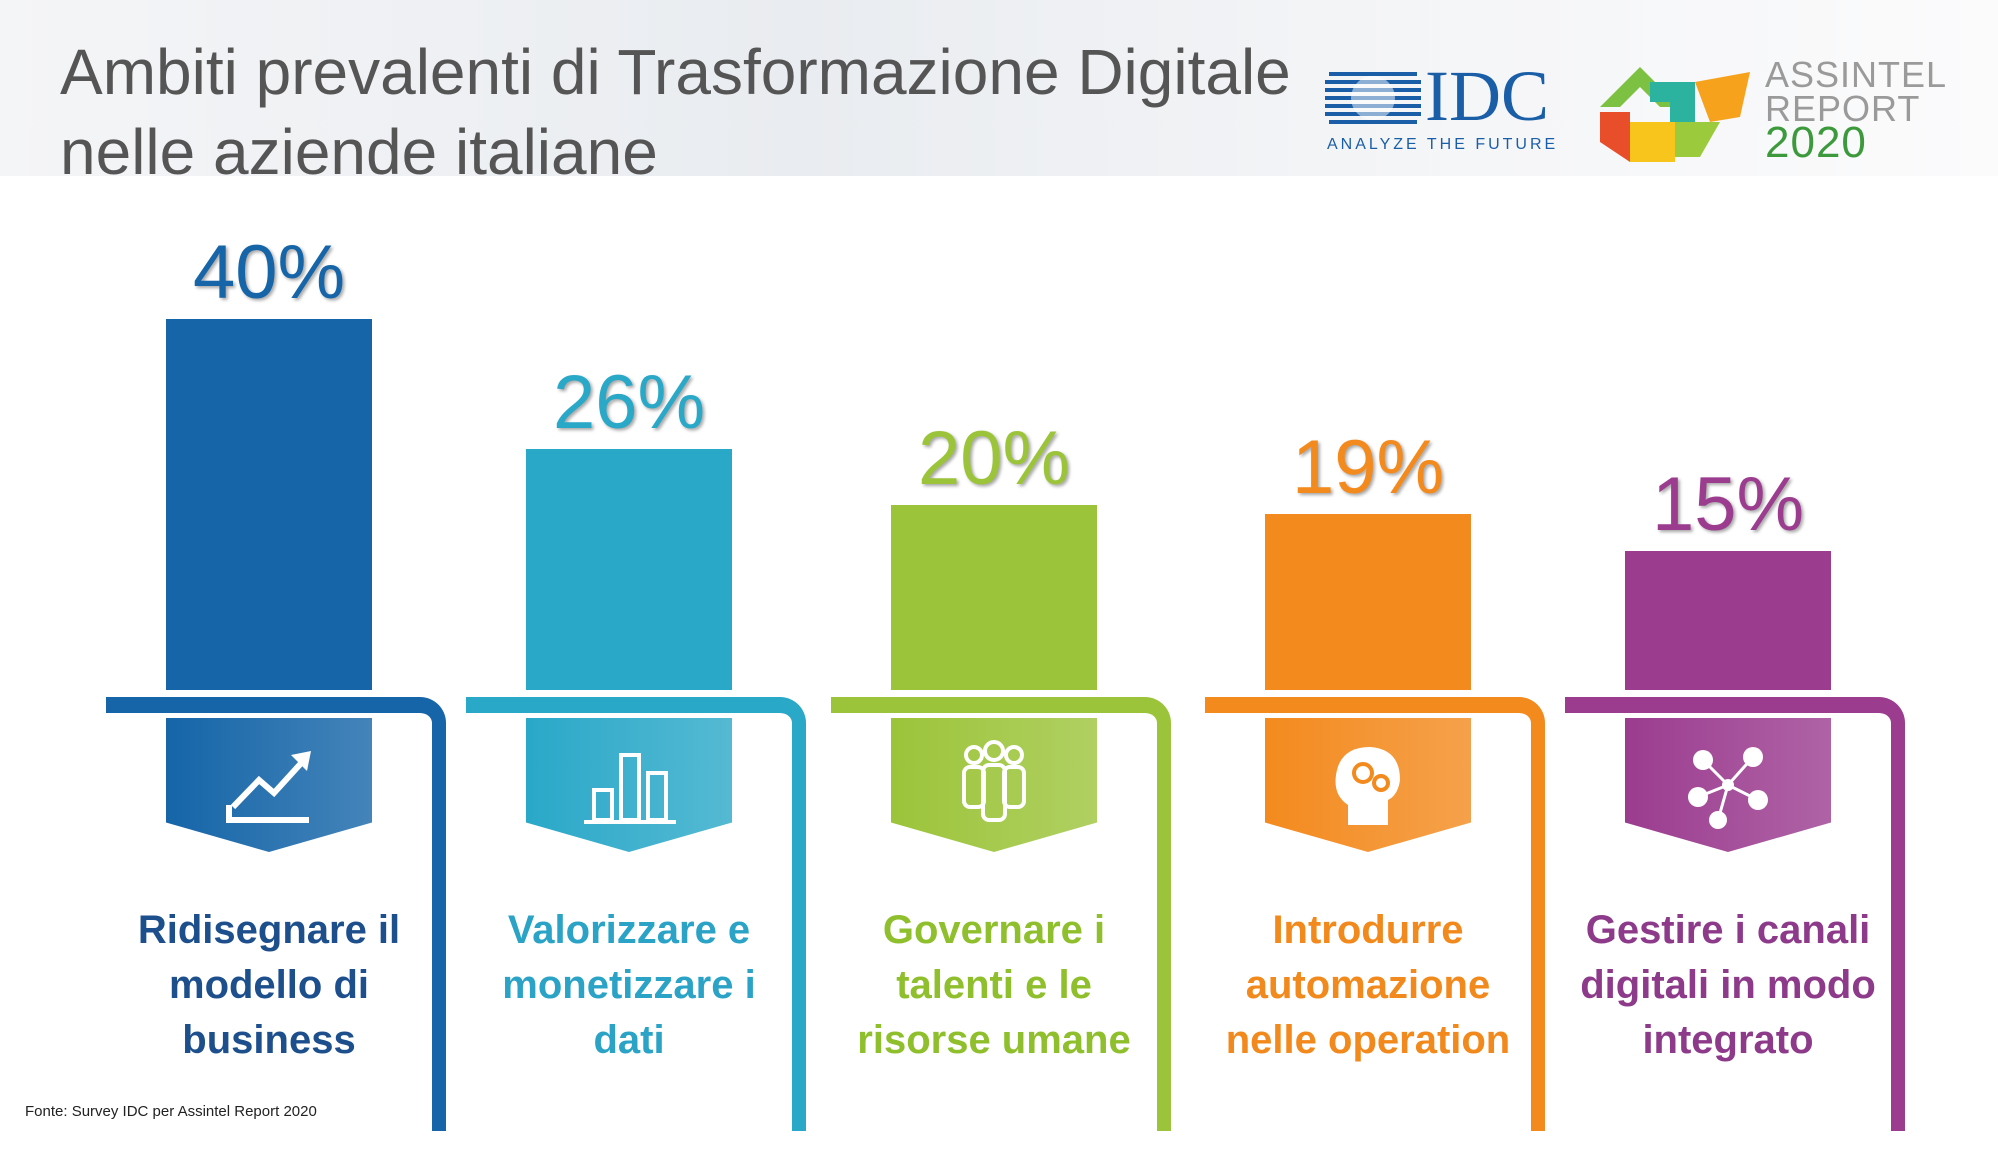 The image size is (1998, 1149). I want to click on value-label: 40%, so click(269, 273).